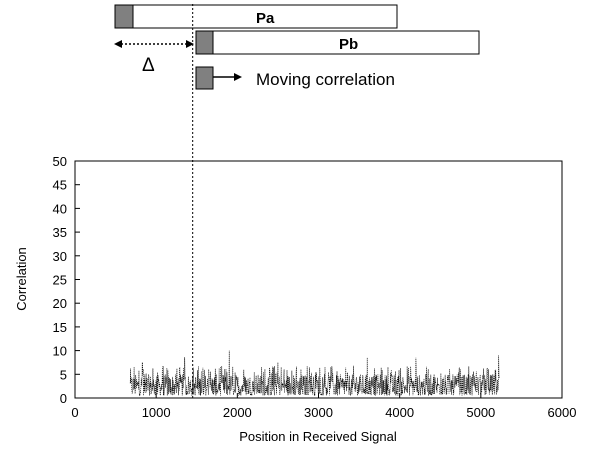  What do you see at coordinates (60, 280) in the screenshot?
I see `y-tick-label: 25` at bounding box center [60, 280].